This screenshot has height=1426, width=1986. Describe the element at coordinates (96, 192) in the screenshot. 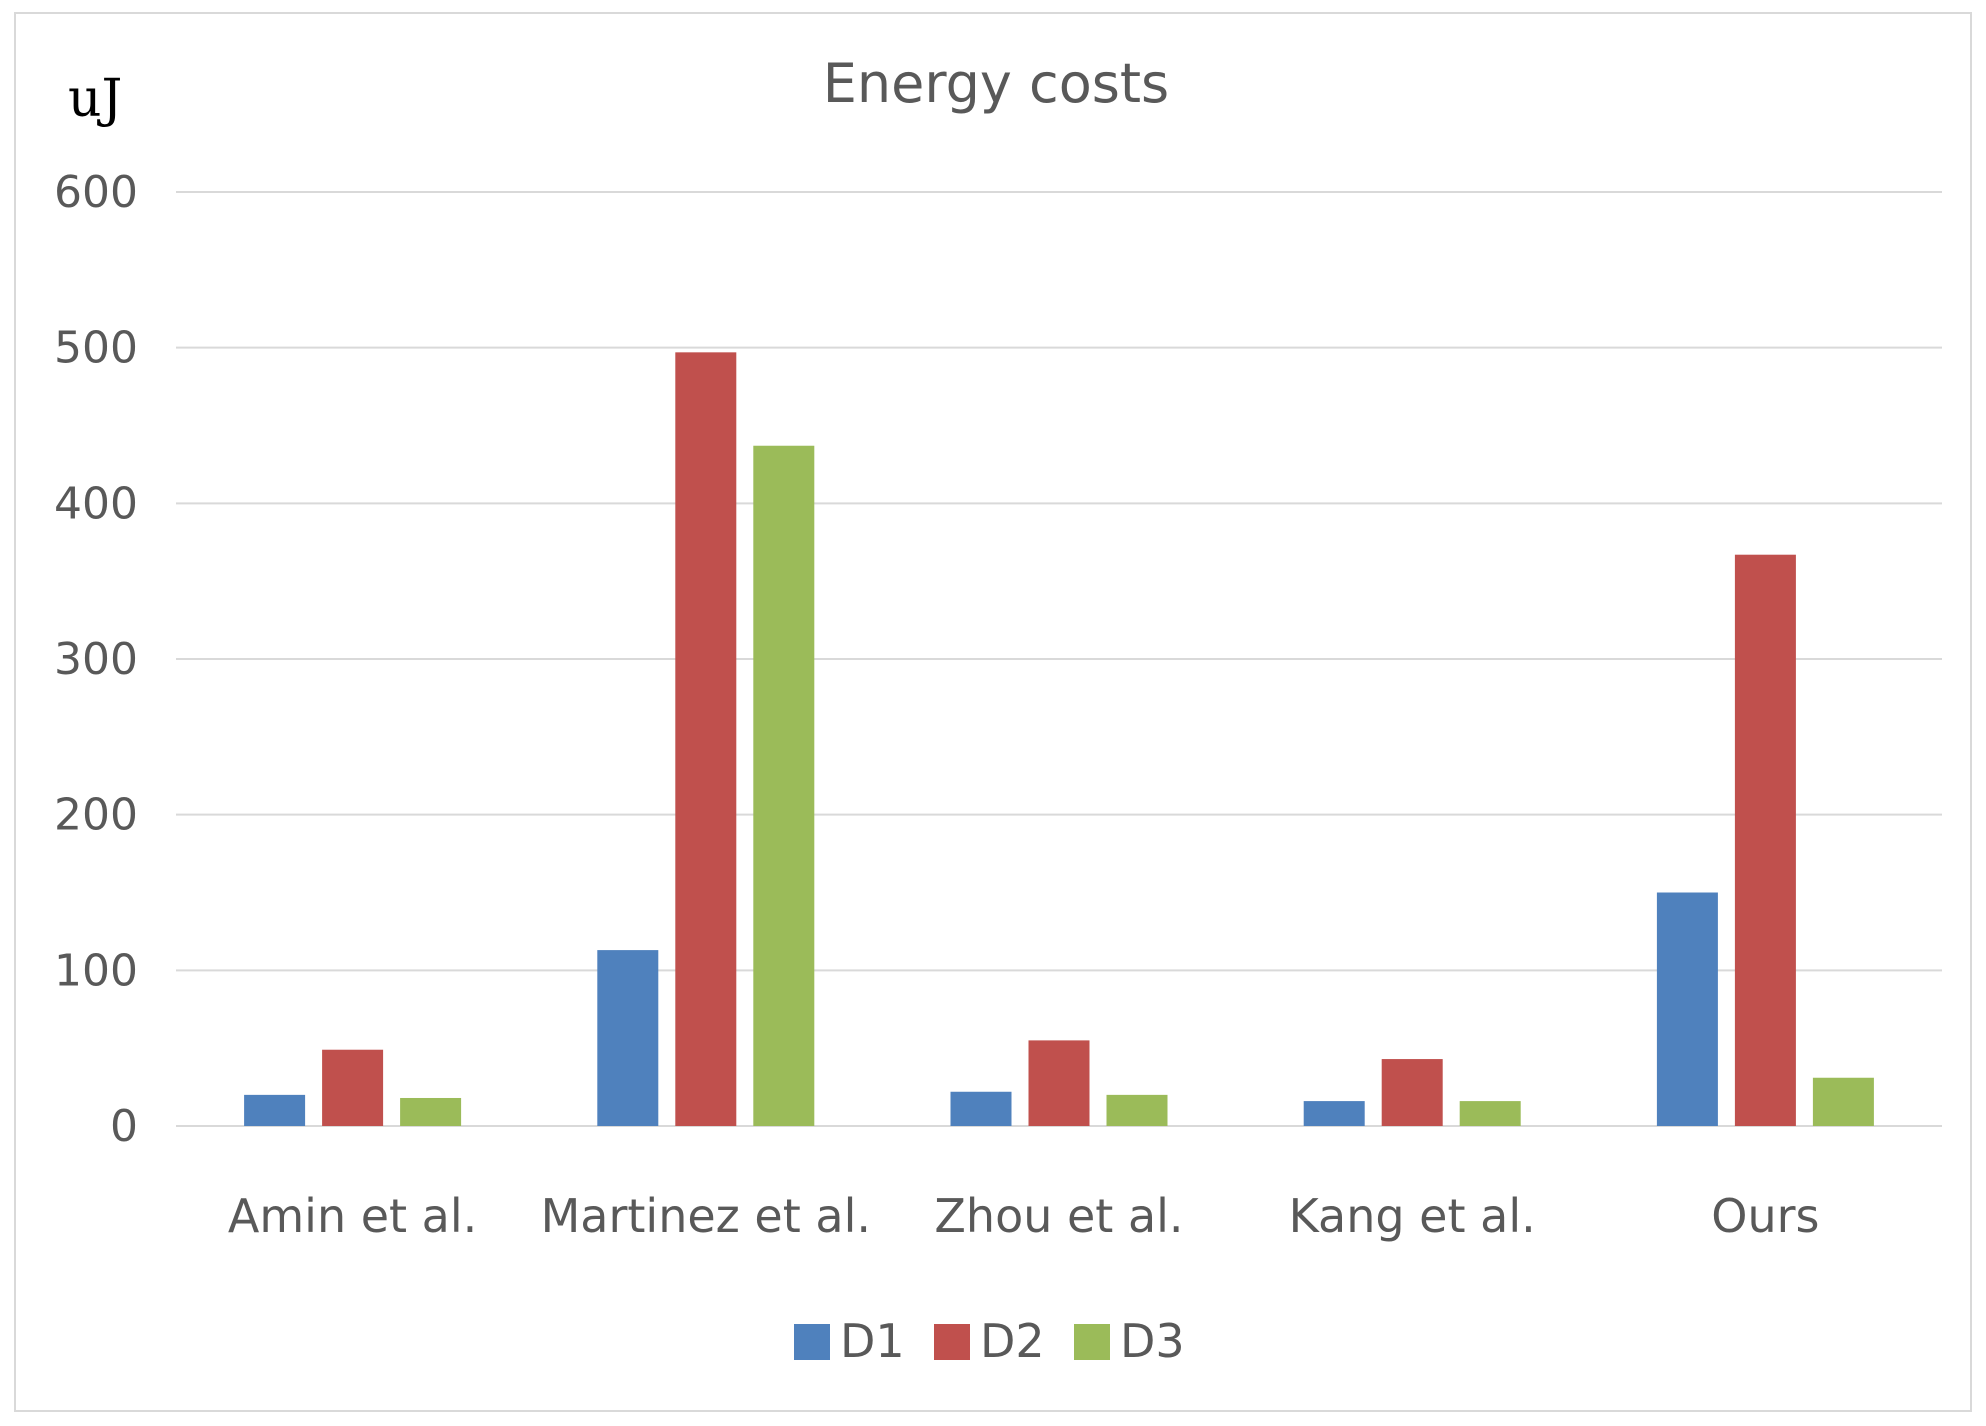

I see `y-tick-label: 600` at that location.